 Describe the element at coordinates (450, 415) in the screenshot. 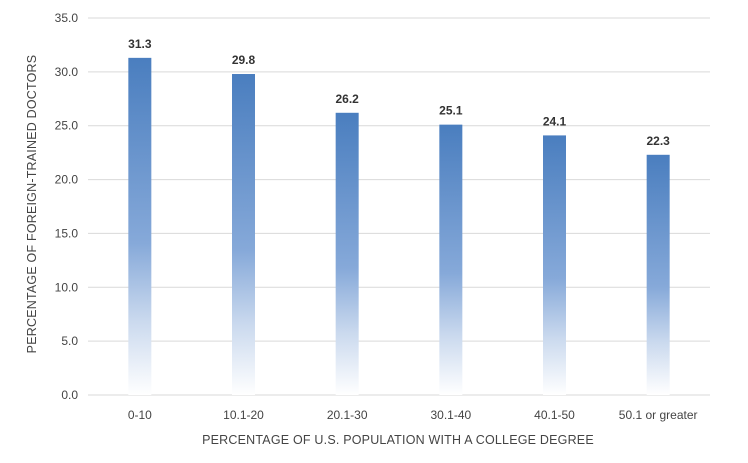

I see `x-tick-label: 30.1-40` at that location.